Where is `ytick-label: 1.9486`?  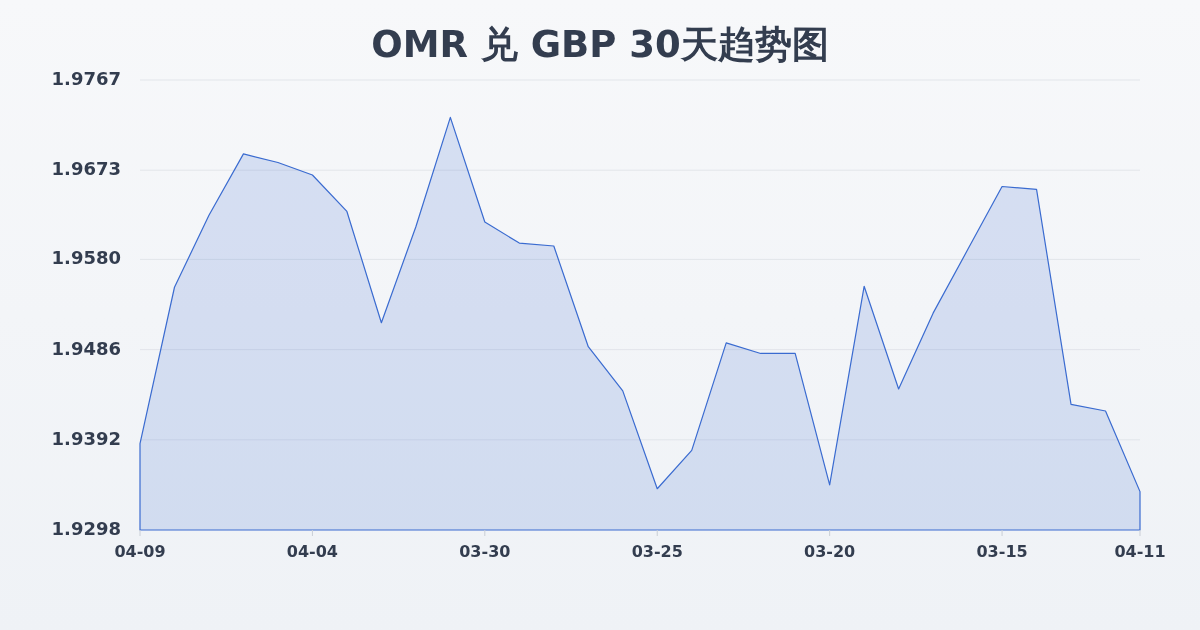
ytick-label: 1.9486 is located at coordinates (86, 348).